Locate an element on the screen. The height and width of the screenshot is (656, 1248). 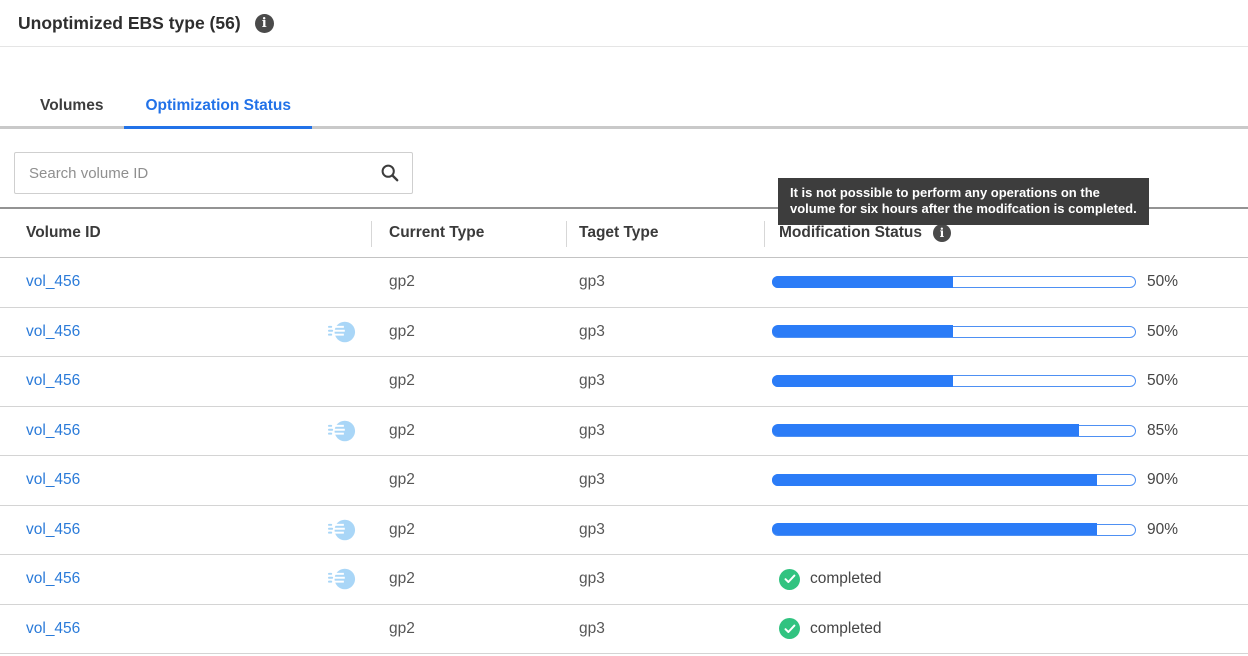
column-header-label: Modification Status is located at coordinates (850, 232).